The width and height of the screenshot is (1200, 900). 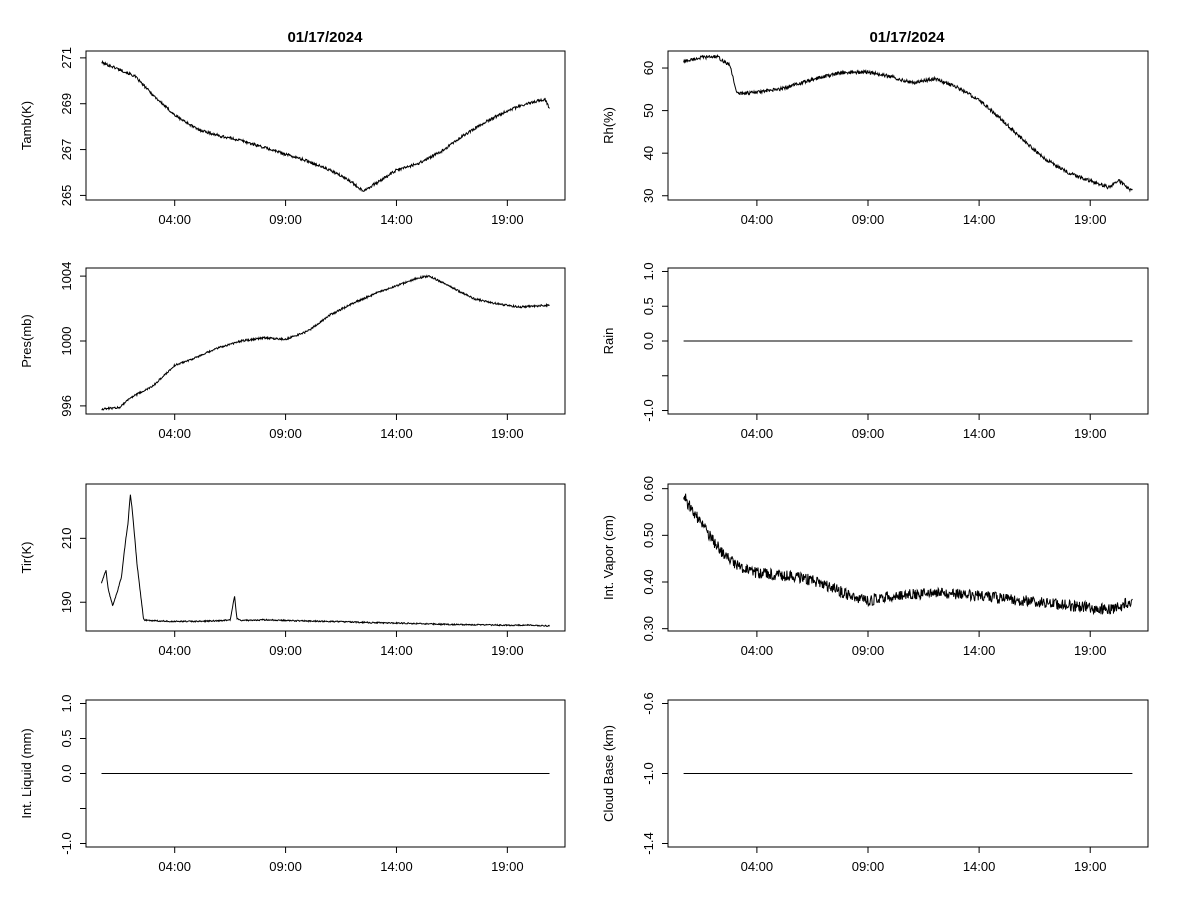 I want to click on rain-x-tick-label: 04:00, so click(x=757, y=433).